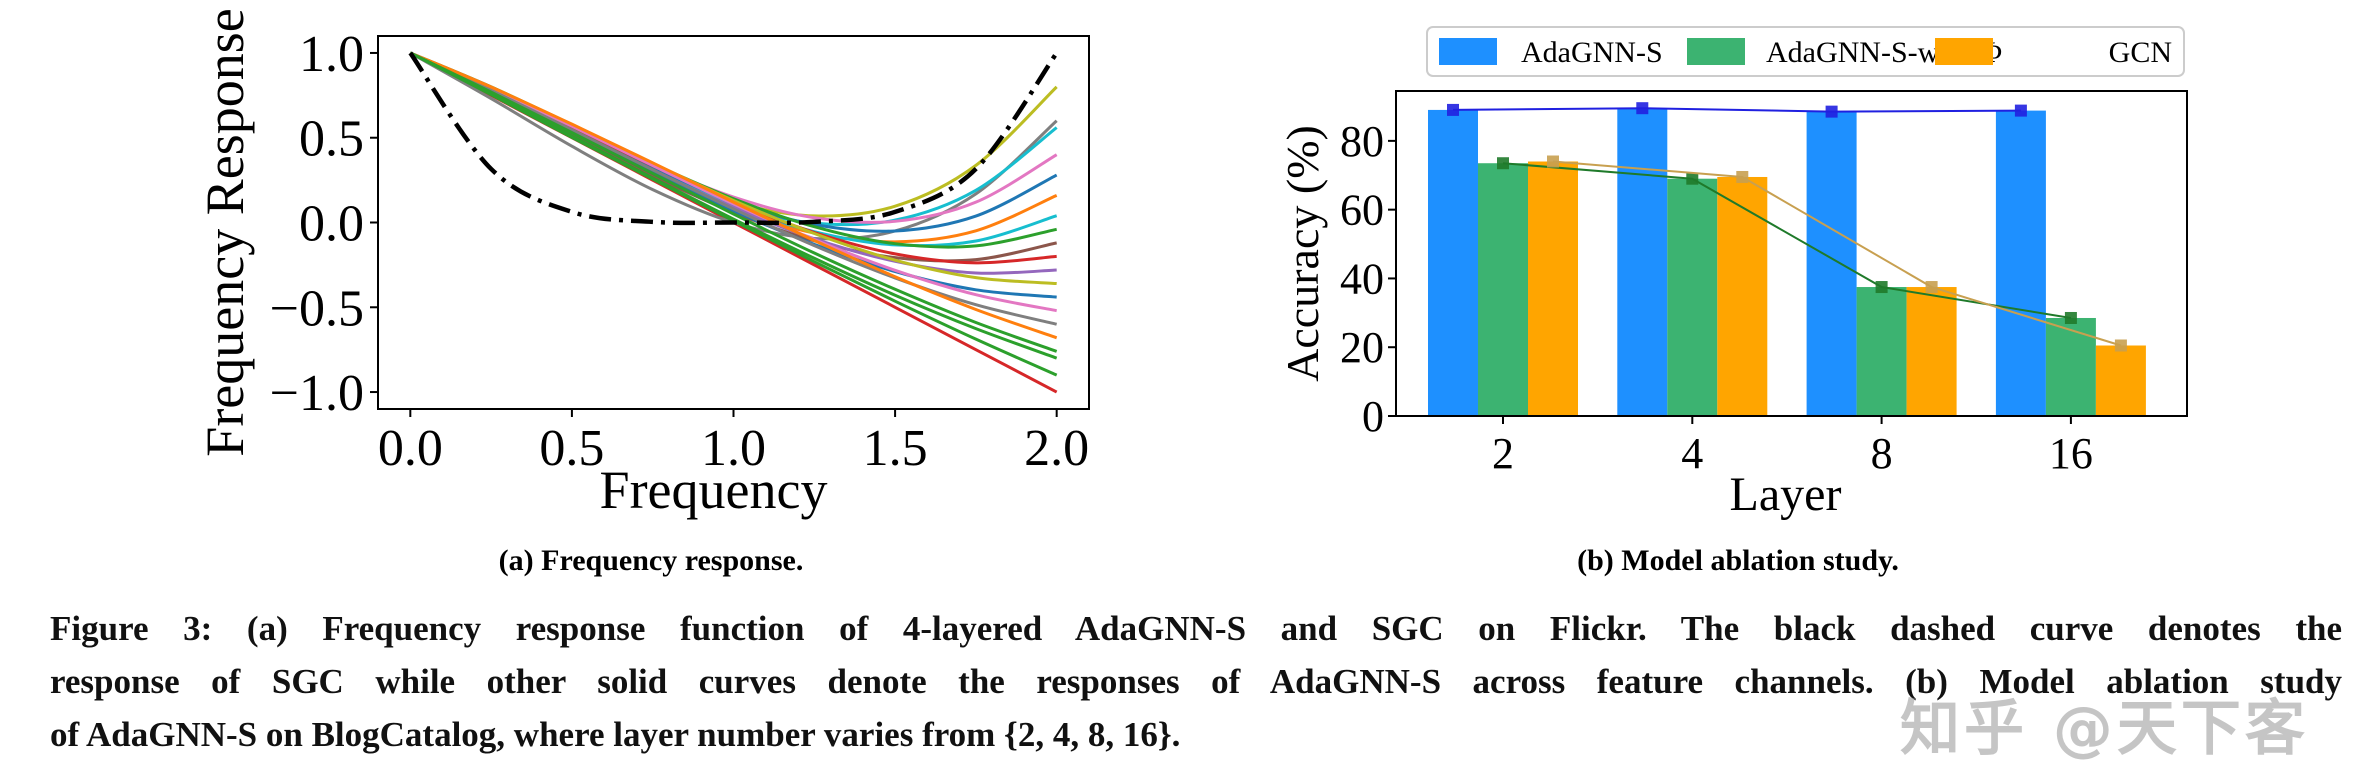 This screenshot has width=2374, height=770. I want to click on legend-frame, so click(1805, 51).